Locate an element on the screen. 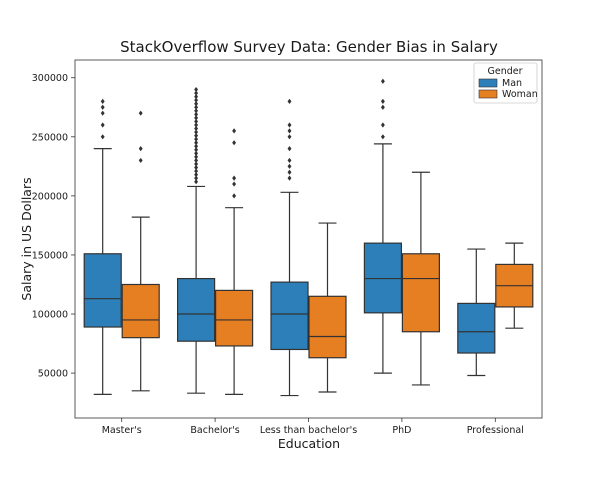 This screenshot has height=481, width=601. y-tick-label: 200000 is located at coordinates (50, 196).